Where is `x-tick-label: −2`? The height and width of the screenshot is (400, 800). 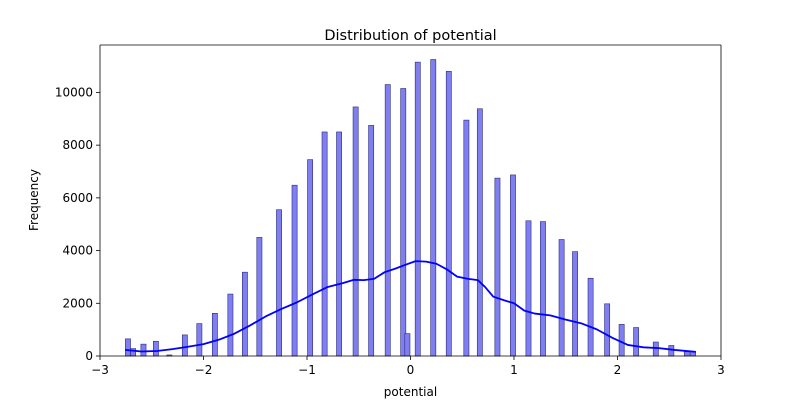
x-tick-label: −2 is located at coordinates (204, 370).